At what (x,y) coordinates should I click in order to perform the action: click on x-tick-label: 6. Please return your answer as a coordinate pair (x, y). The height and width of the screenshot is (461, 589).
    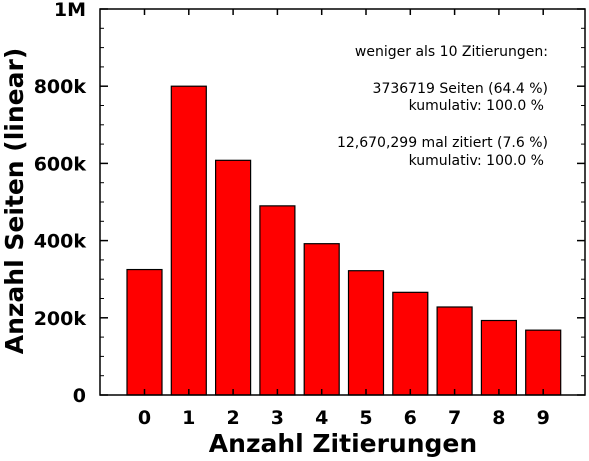
    Looking at the image, I should click on (410, 418).